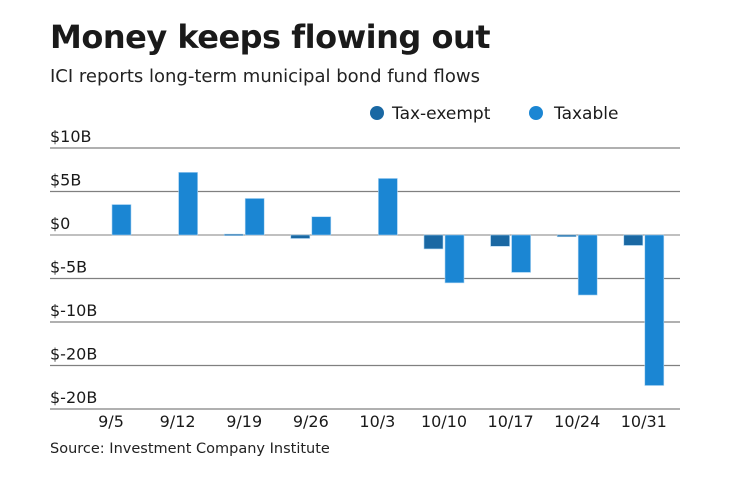 The width and height of the screenshot is (740, 482). I want to click on source-note: Source: Investment Company Institute, so click(190, 449).